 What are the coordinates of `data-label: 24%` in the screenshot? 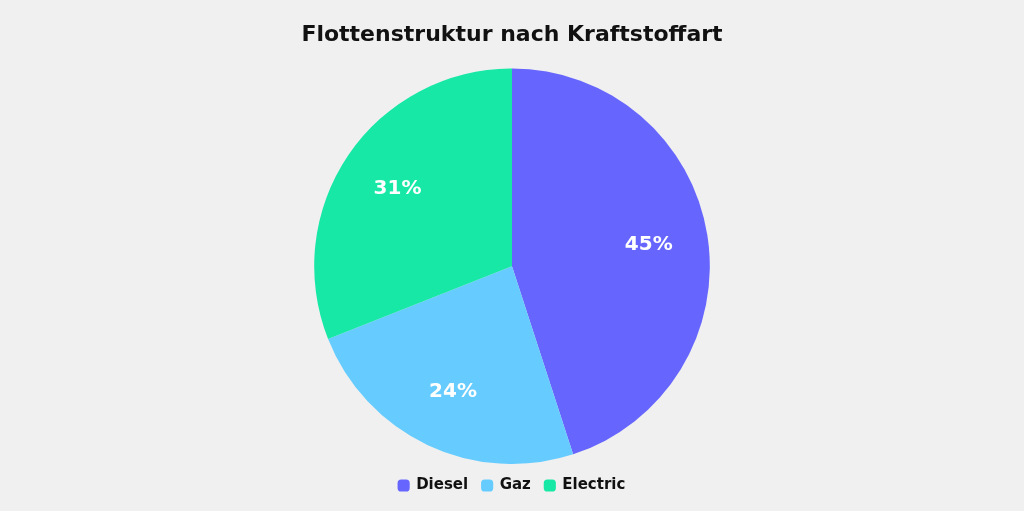 It's located at (453, 389).